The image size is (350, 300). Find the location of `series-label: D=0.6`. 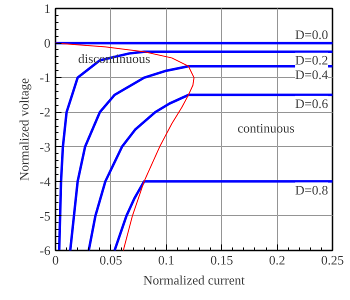

series-label: D=0.6 is located at coordinates (312, 103).